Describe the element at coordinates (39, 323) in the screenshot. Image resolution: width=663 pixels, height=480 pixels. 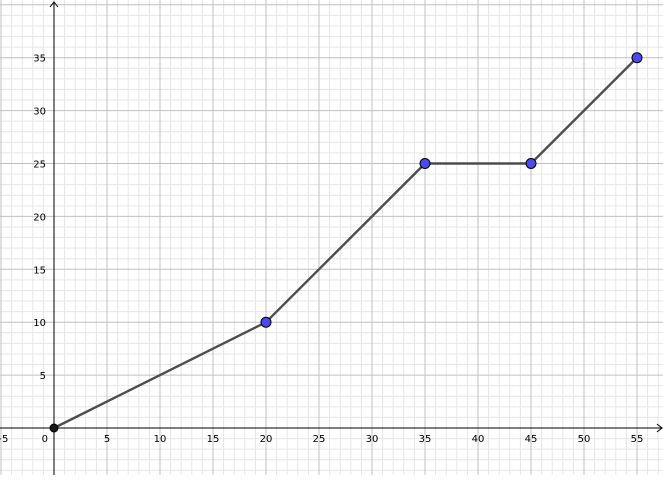
I see `y-tick-label: 10` at that location.